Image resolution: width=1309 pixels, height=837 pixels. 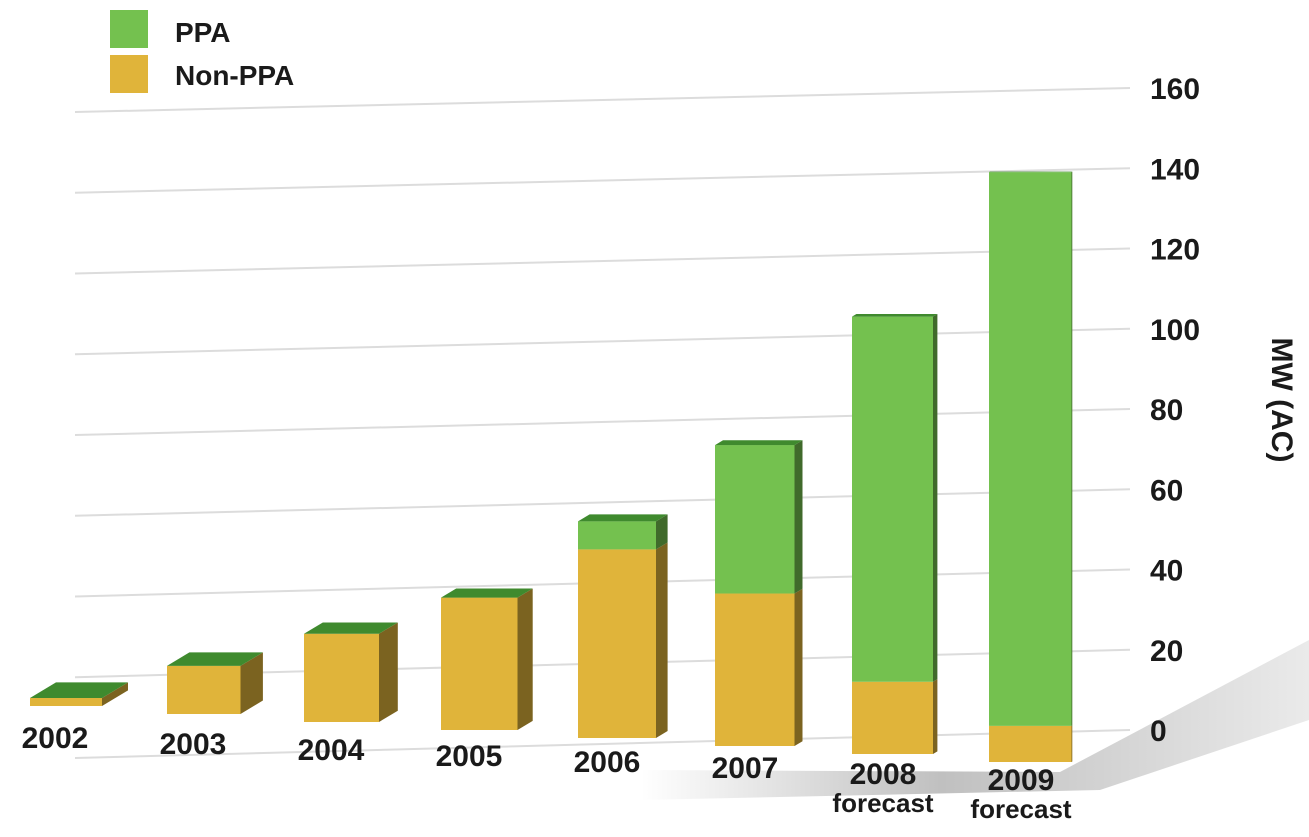 What do you see at coordinates (193, 744) in the screenshot?
I see `x-tick-label: 2003` at bounding box center [193, 744].